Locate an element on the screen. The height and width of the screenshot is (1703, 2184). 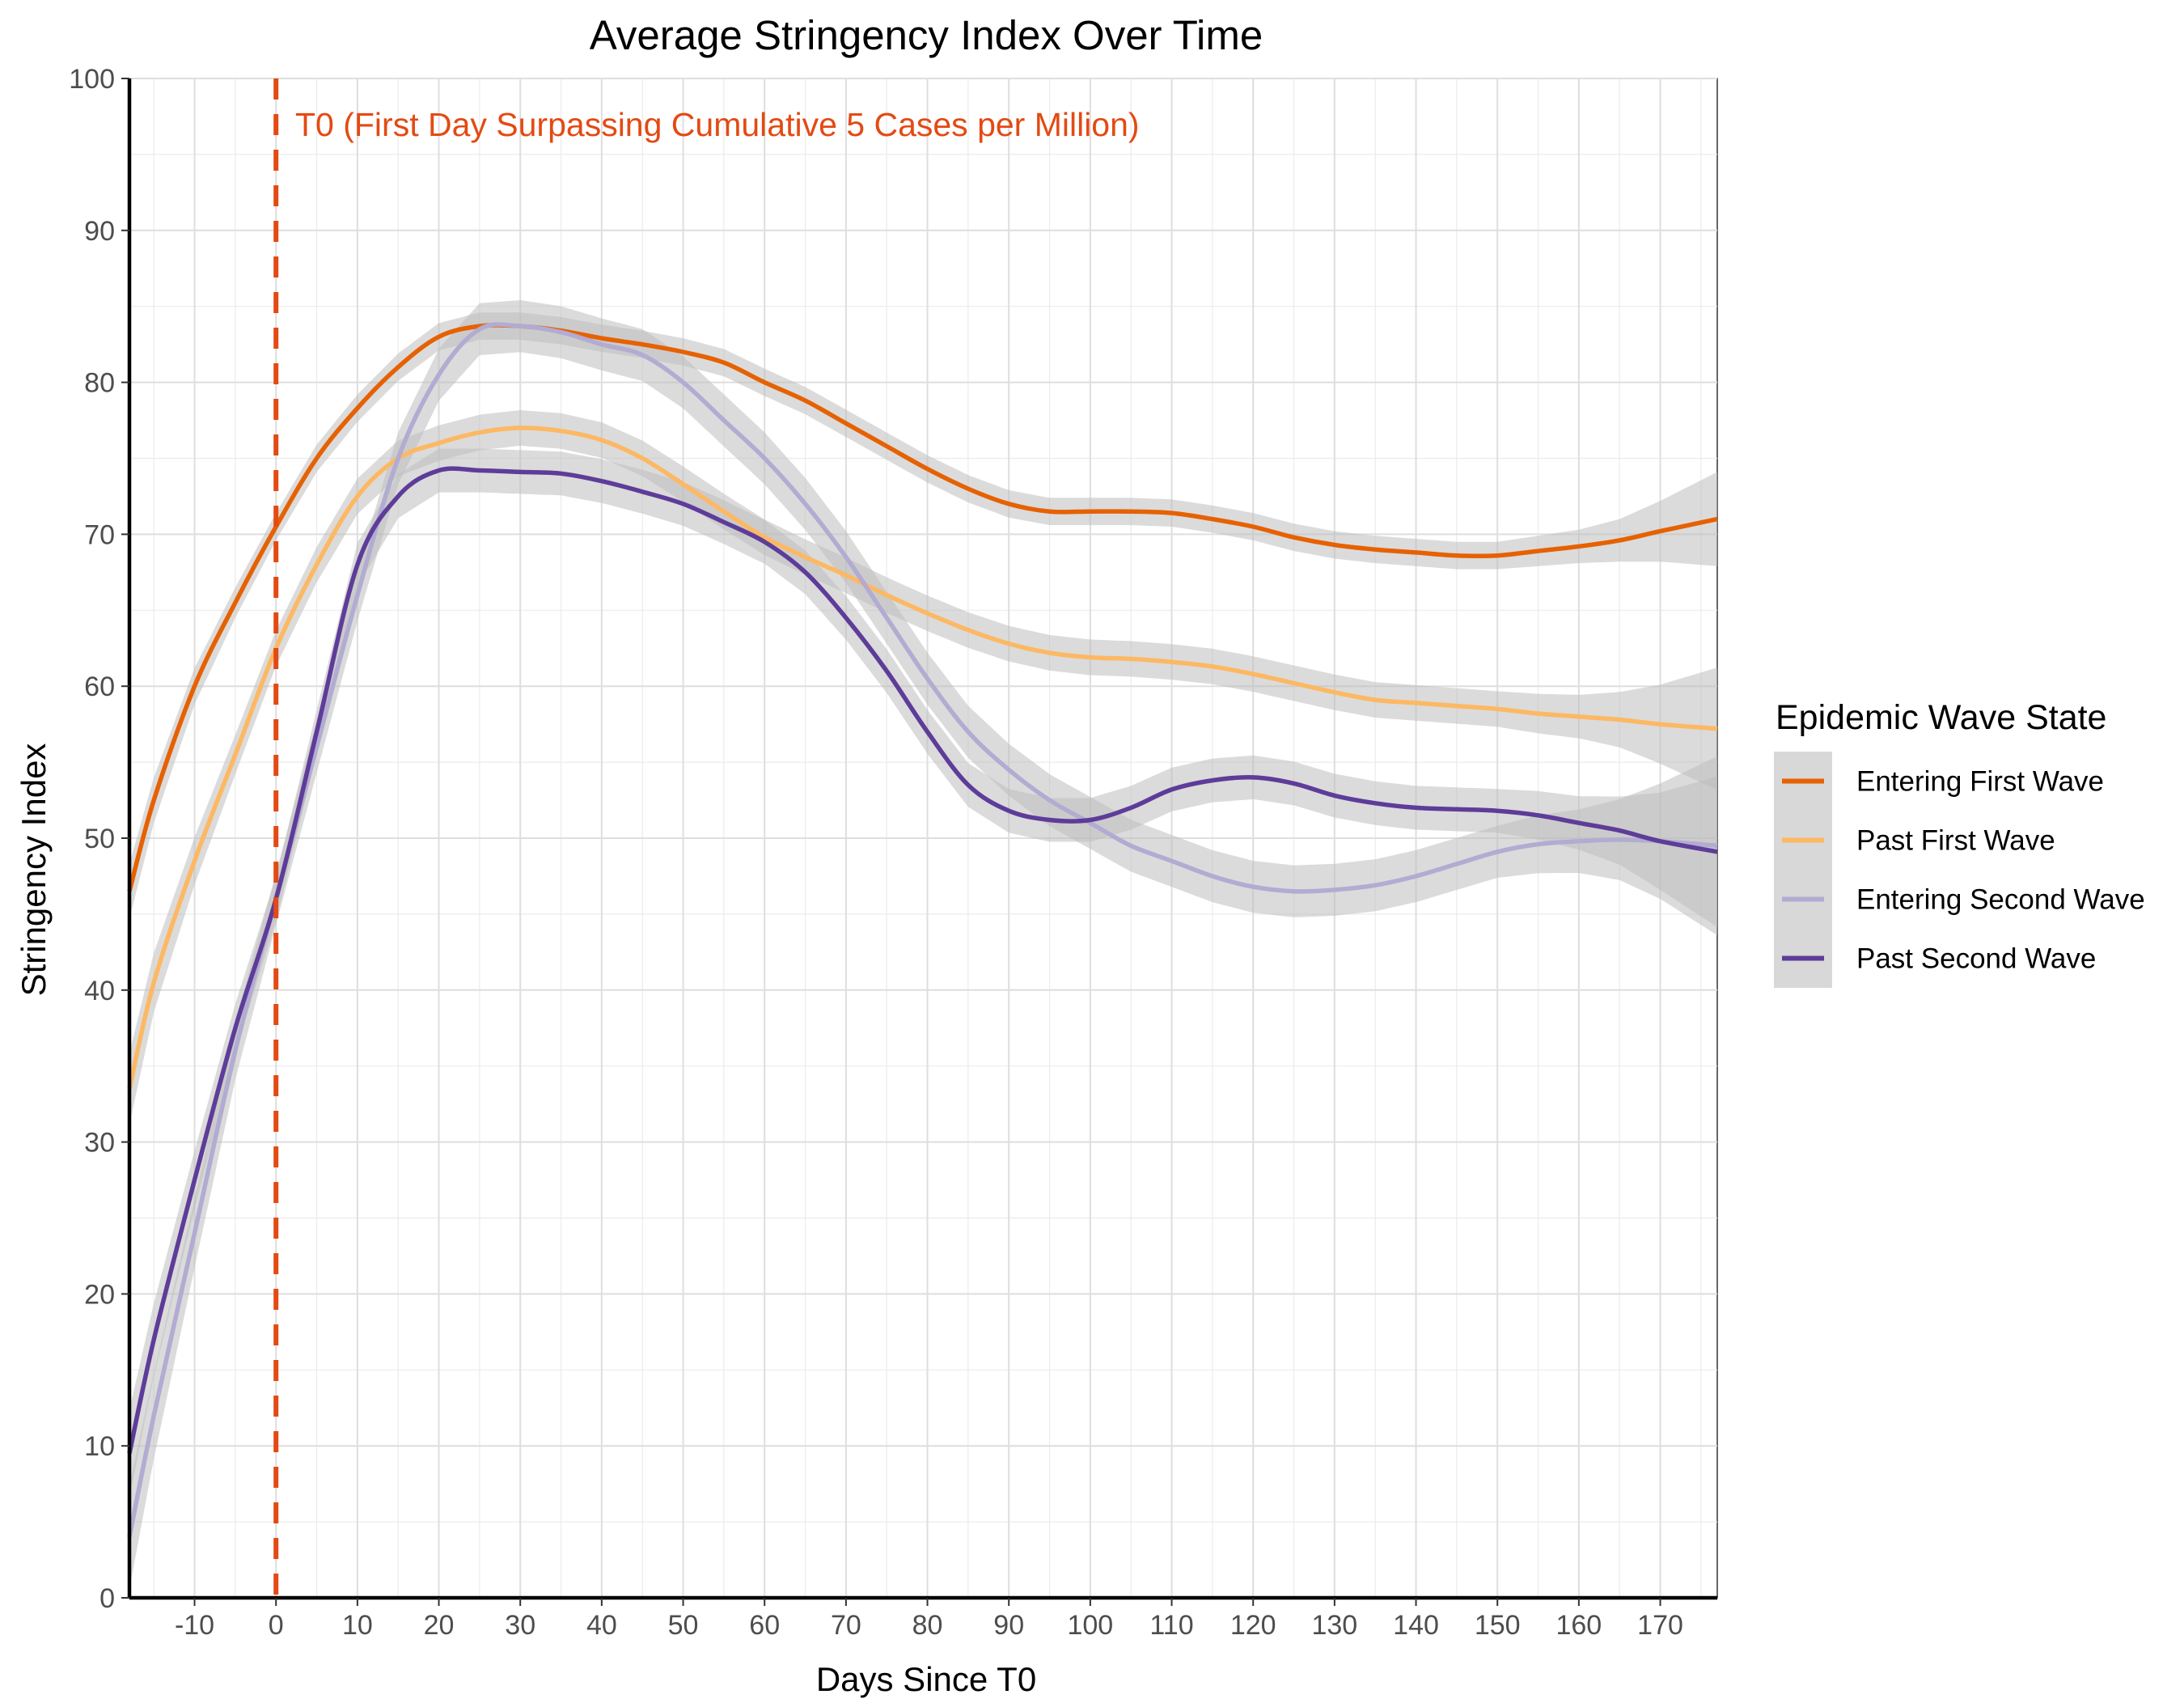
y-tick-label: 60 is located at coordinates (99, 686).